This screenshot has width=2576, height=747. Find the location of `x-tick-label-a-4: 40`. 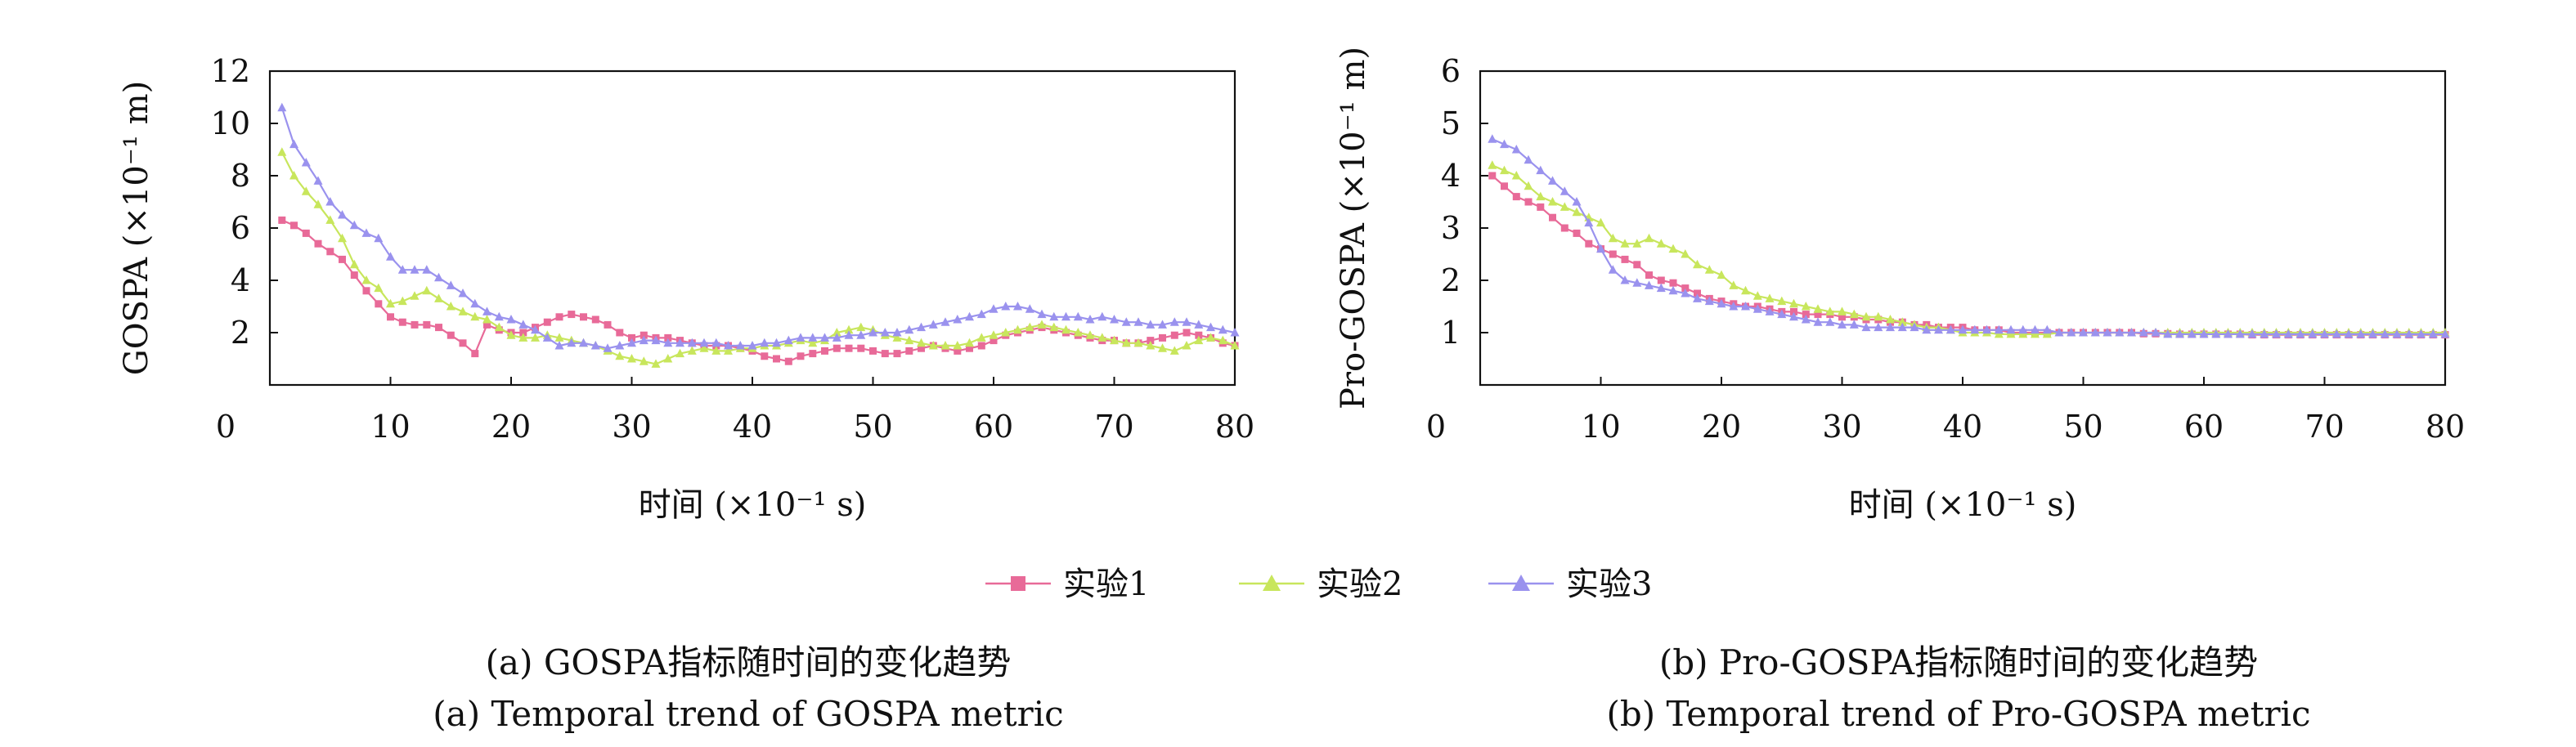

x-tick-label-a-4: 40 is located at coordinates (752, 427).